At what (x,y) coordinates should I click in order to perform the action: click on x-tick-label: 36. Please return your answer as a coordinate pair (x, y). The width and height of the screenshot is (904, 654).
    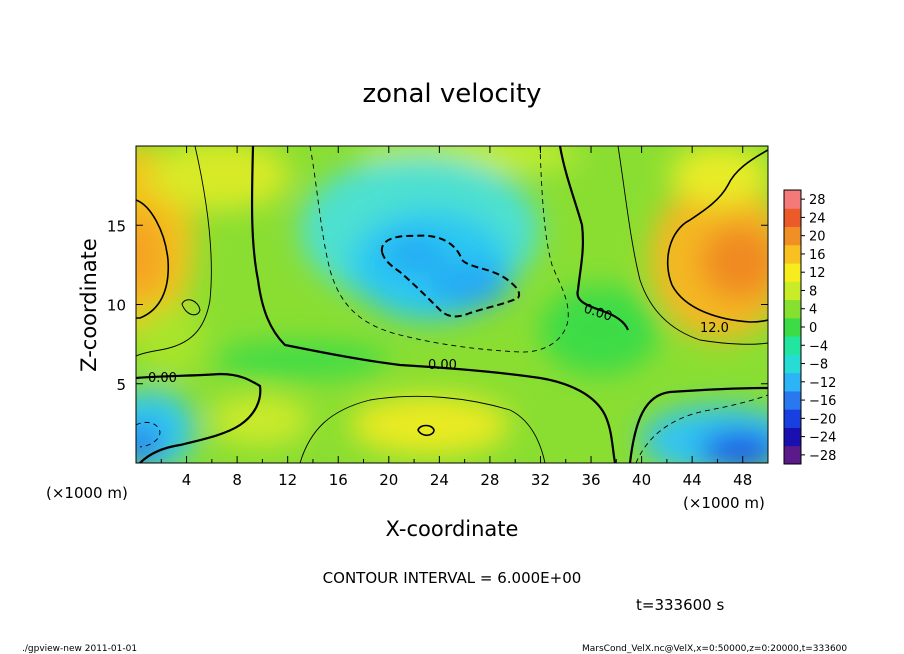
    Looking at the image, I should click on (590, 480).